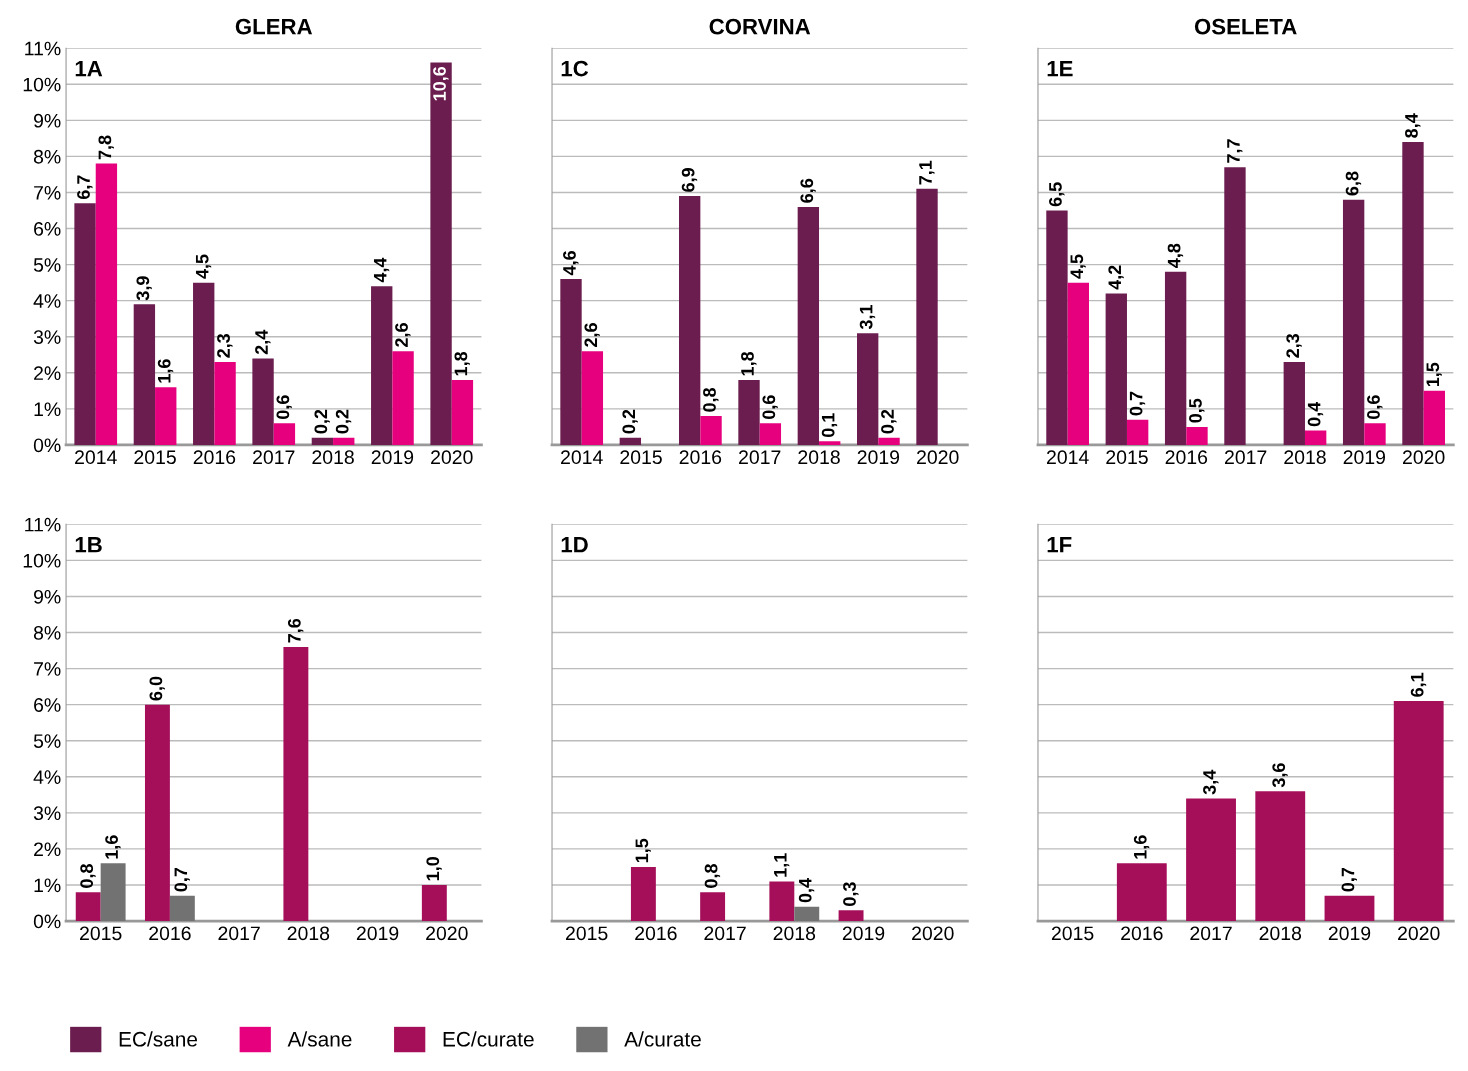 The image size is (1468, 1071). Describe the element at coordinates (381, 270) in the screenshot. I see `data-label: 4,4` at that location.